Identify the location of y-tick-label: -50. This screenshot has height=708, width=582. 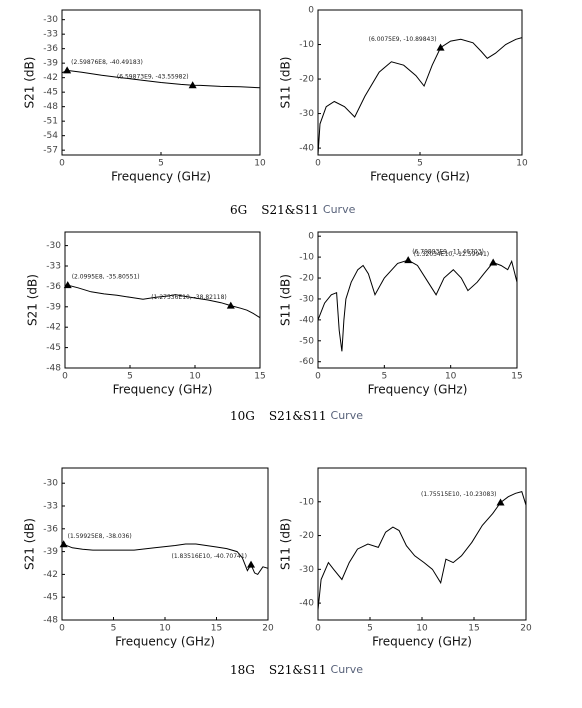
(306, 341).